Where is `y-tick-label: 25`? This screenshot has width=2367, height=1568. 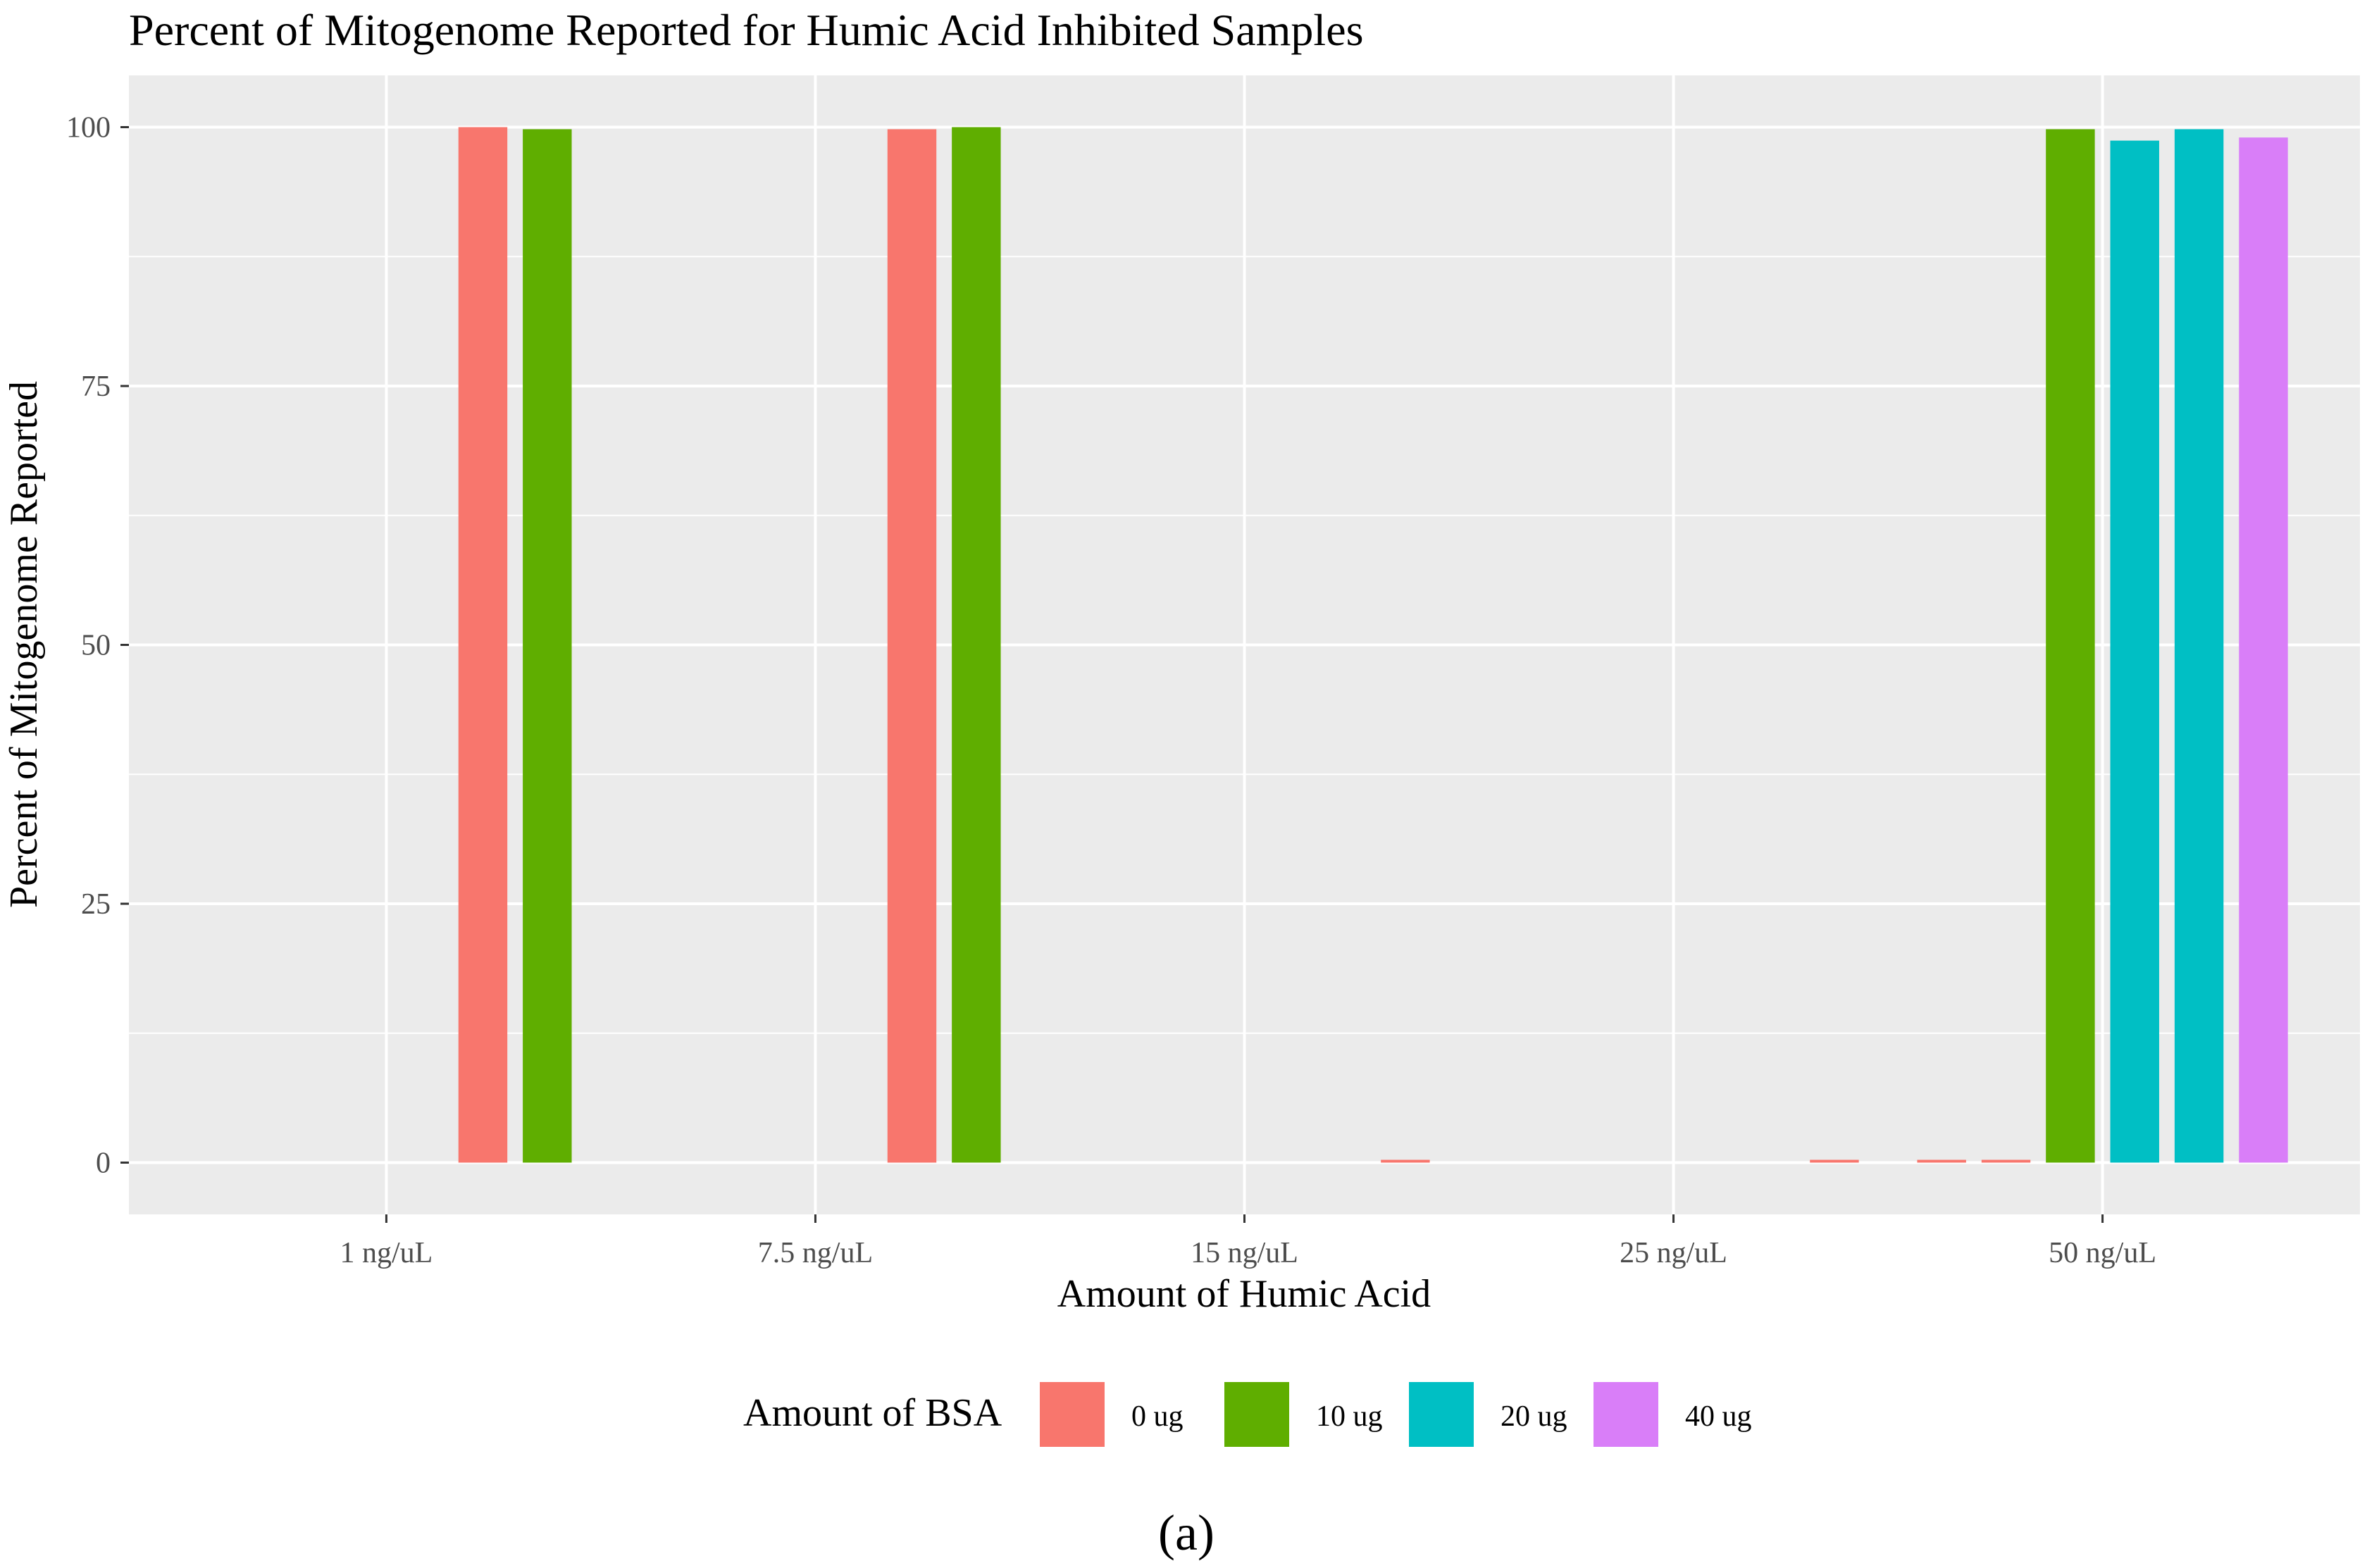 y-tick-label: 25 is located at coordinates (96, 904).